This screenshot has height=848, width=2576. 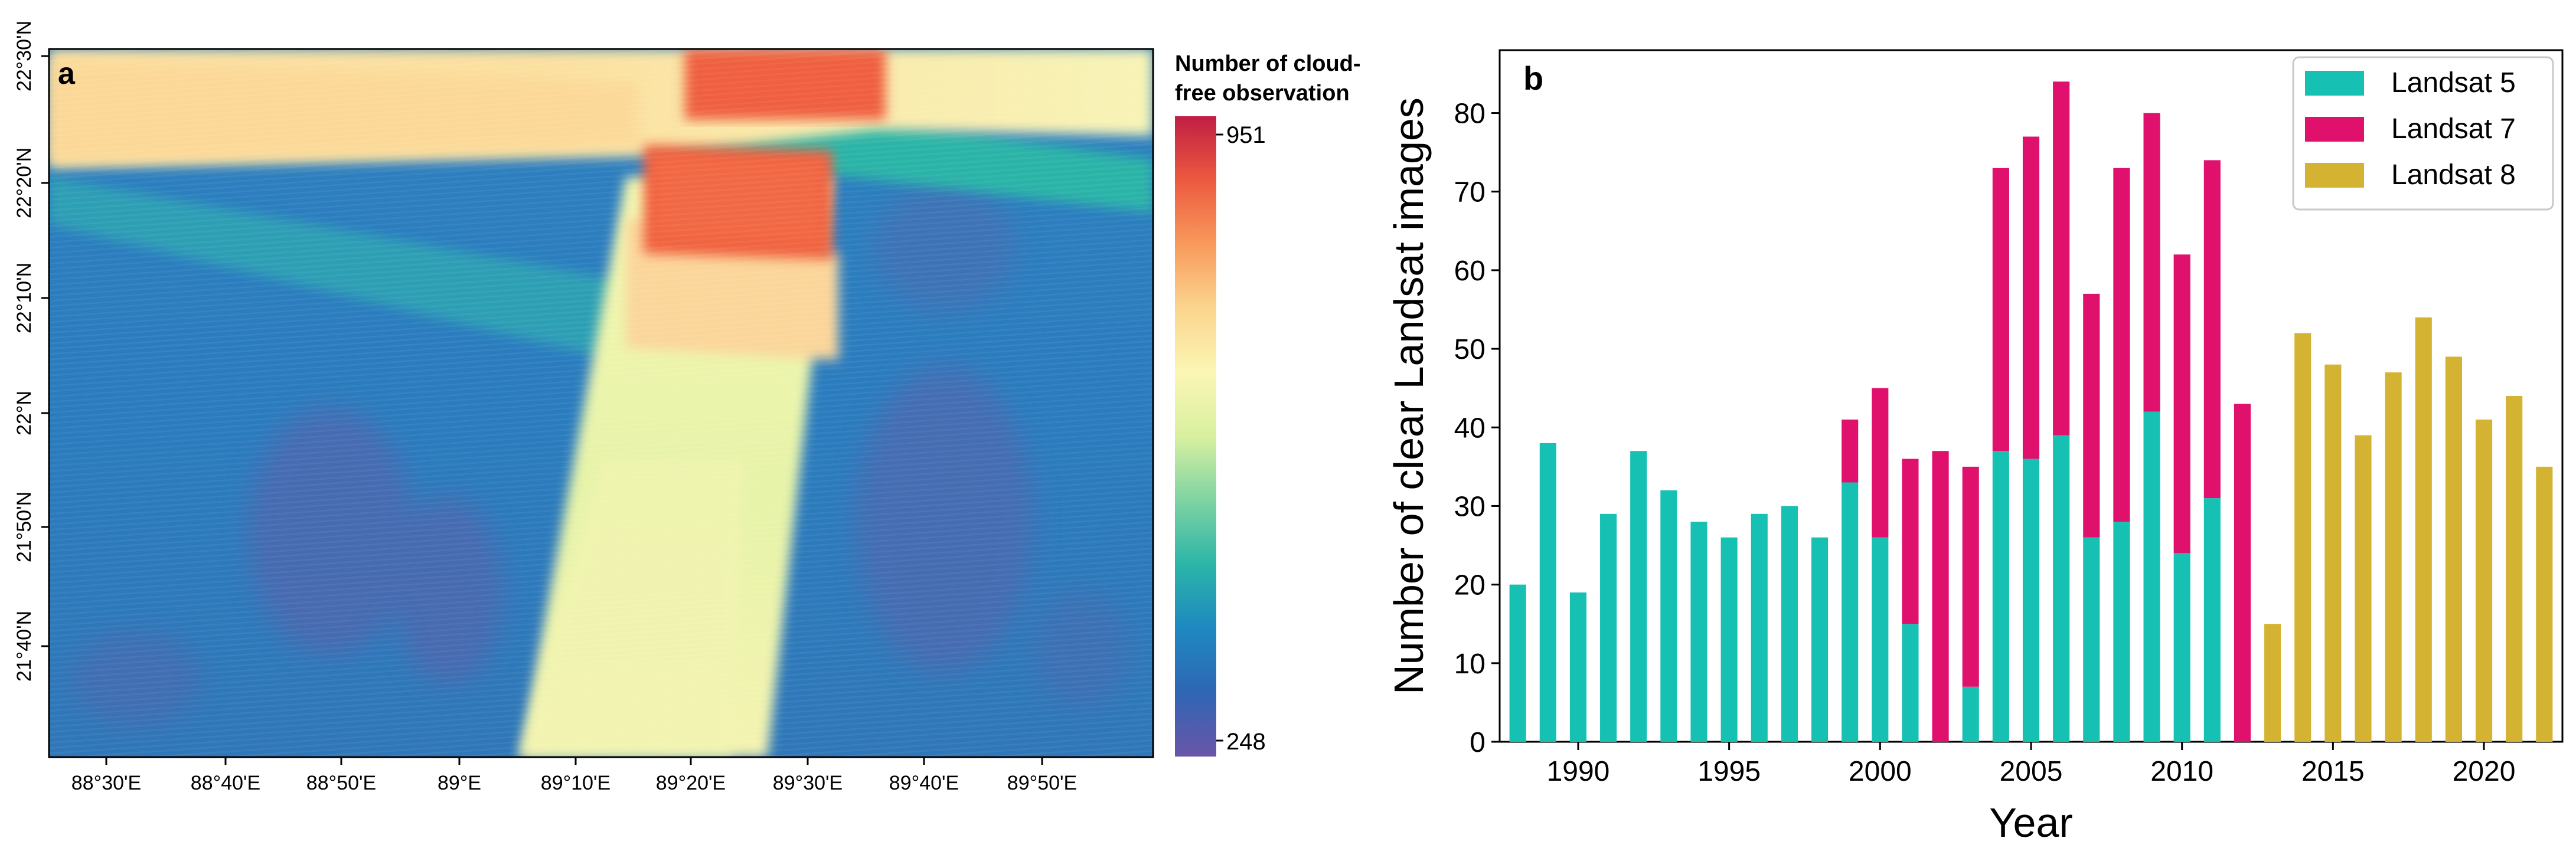 I want to click on x-tick-label: 2015, so click(x=2333, y=771).